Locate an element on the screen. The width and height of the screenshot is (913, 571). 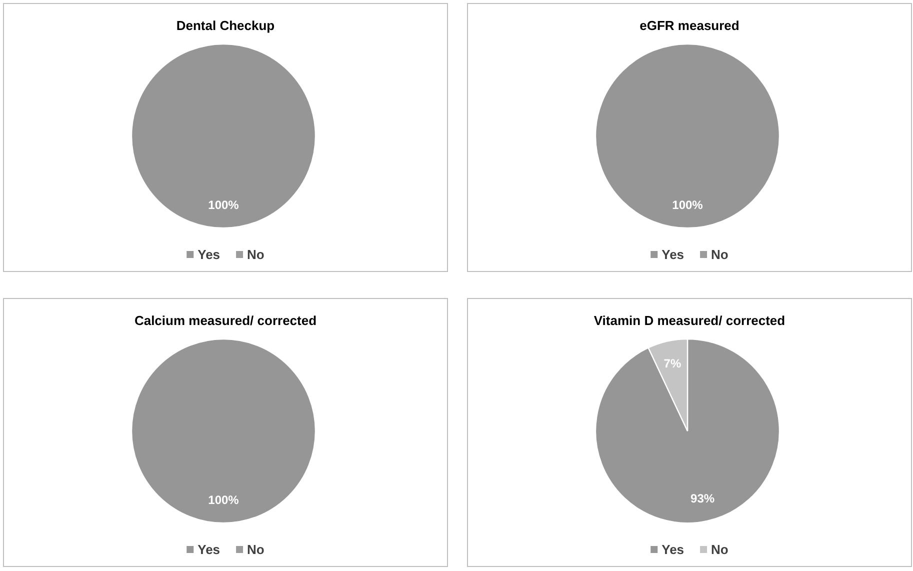
chart-title: Dental Checkup is located at coordinates (225, 25).